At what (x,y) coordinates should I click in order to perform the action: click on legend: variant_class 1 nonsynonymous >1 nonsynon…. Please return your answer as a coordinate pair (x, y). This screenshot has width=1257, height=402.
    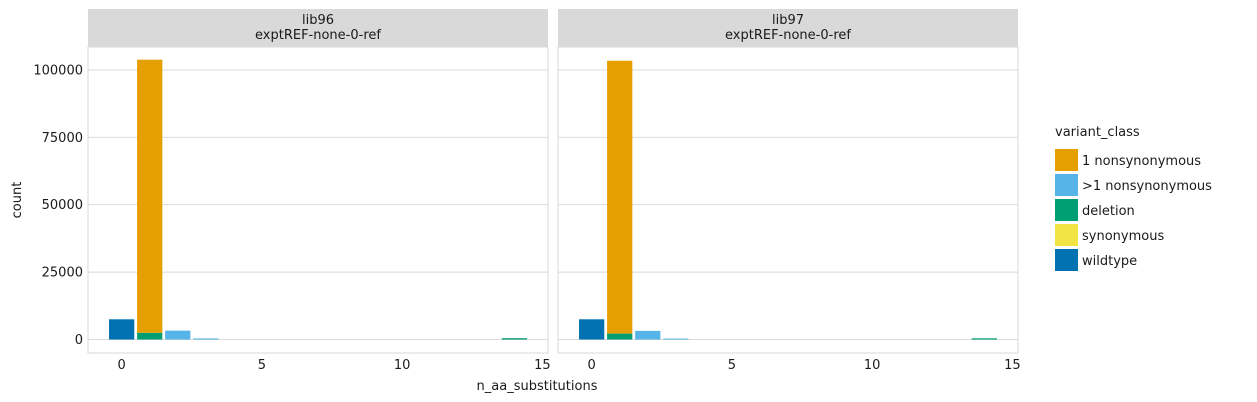
    Looking at the image, I should click on (1133, 198).